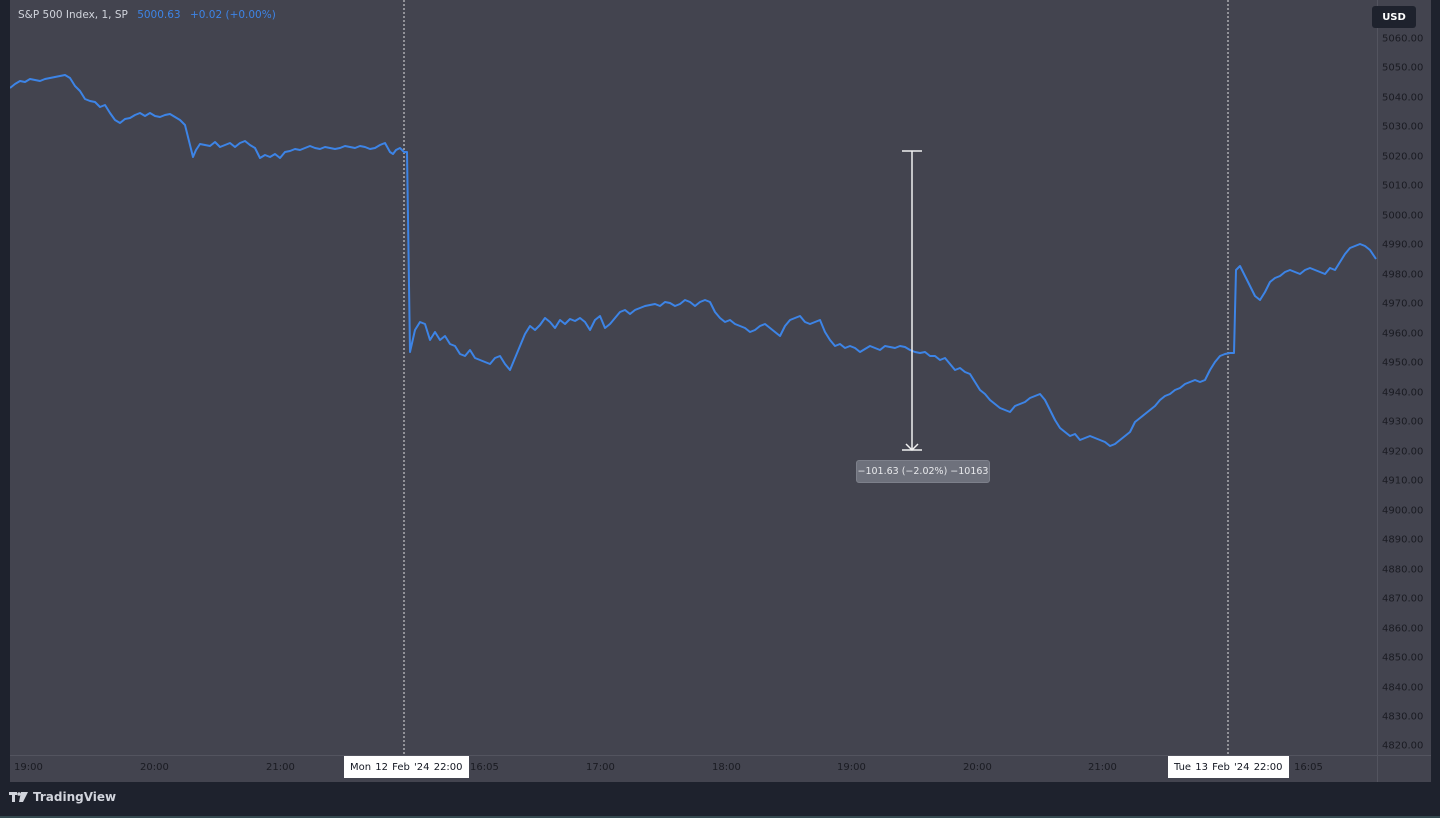  Describe the element at coordinates (159, 15) in the screenshot. I see `last-price: 5000.63` at that location.